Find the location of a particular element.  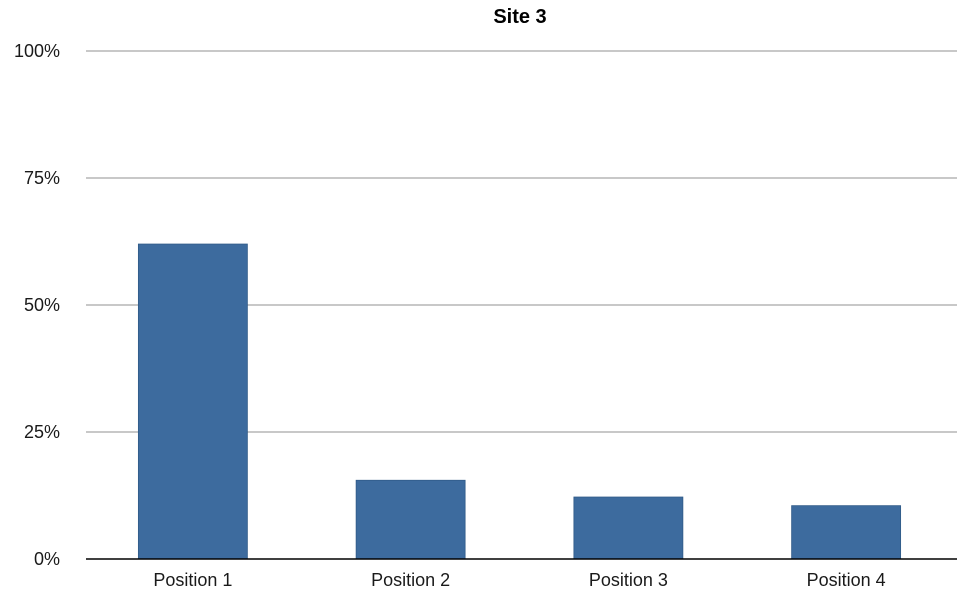

y-axis-tick-labels: 0% 25% 50% 75% 100% is located at coordinates (37, 305).